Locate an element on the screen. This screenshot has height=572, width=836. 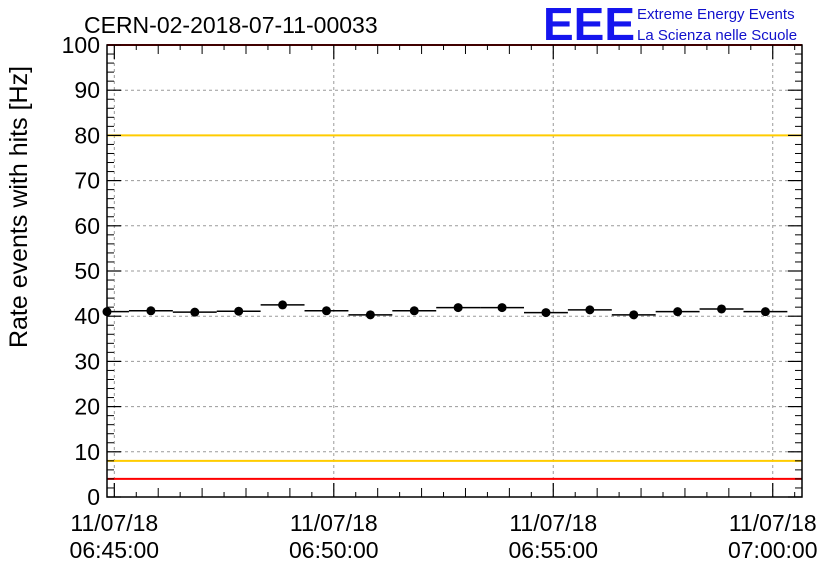
y-tick-label: 30 is located at coordinates (87, 361).